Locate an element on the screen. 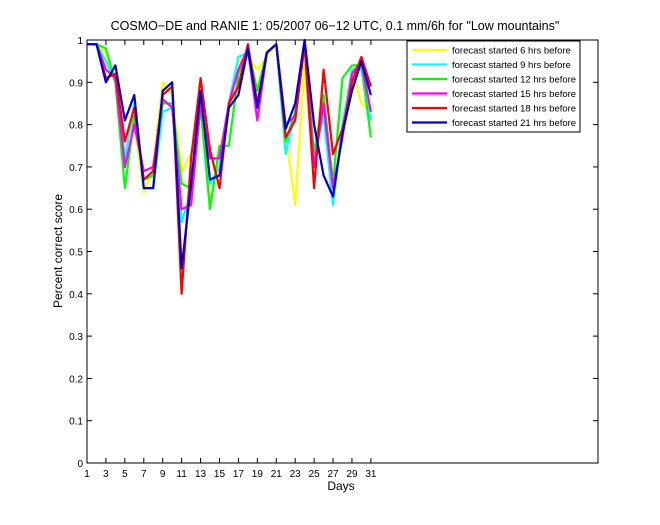  y-tick-label: 0.1 is located at coordinates (76, 422).